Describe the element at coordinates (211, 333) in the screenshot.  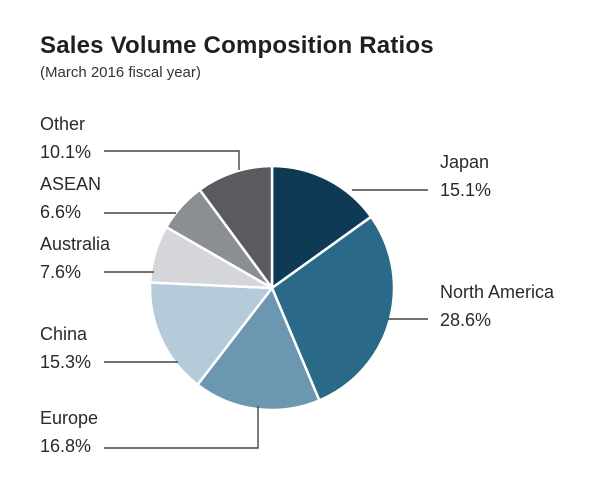
I see `pie-slice-china` at that location.